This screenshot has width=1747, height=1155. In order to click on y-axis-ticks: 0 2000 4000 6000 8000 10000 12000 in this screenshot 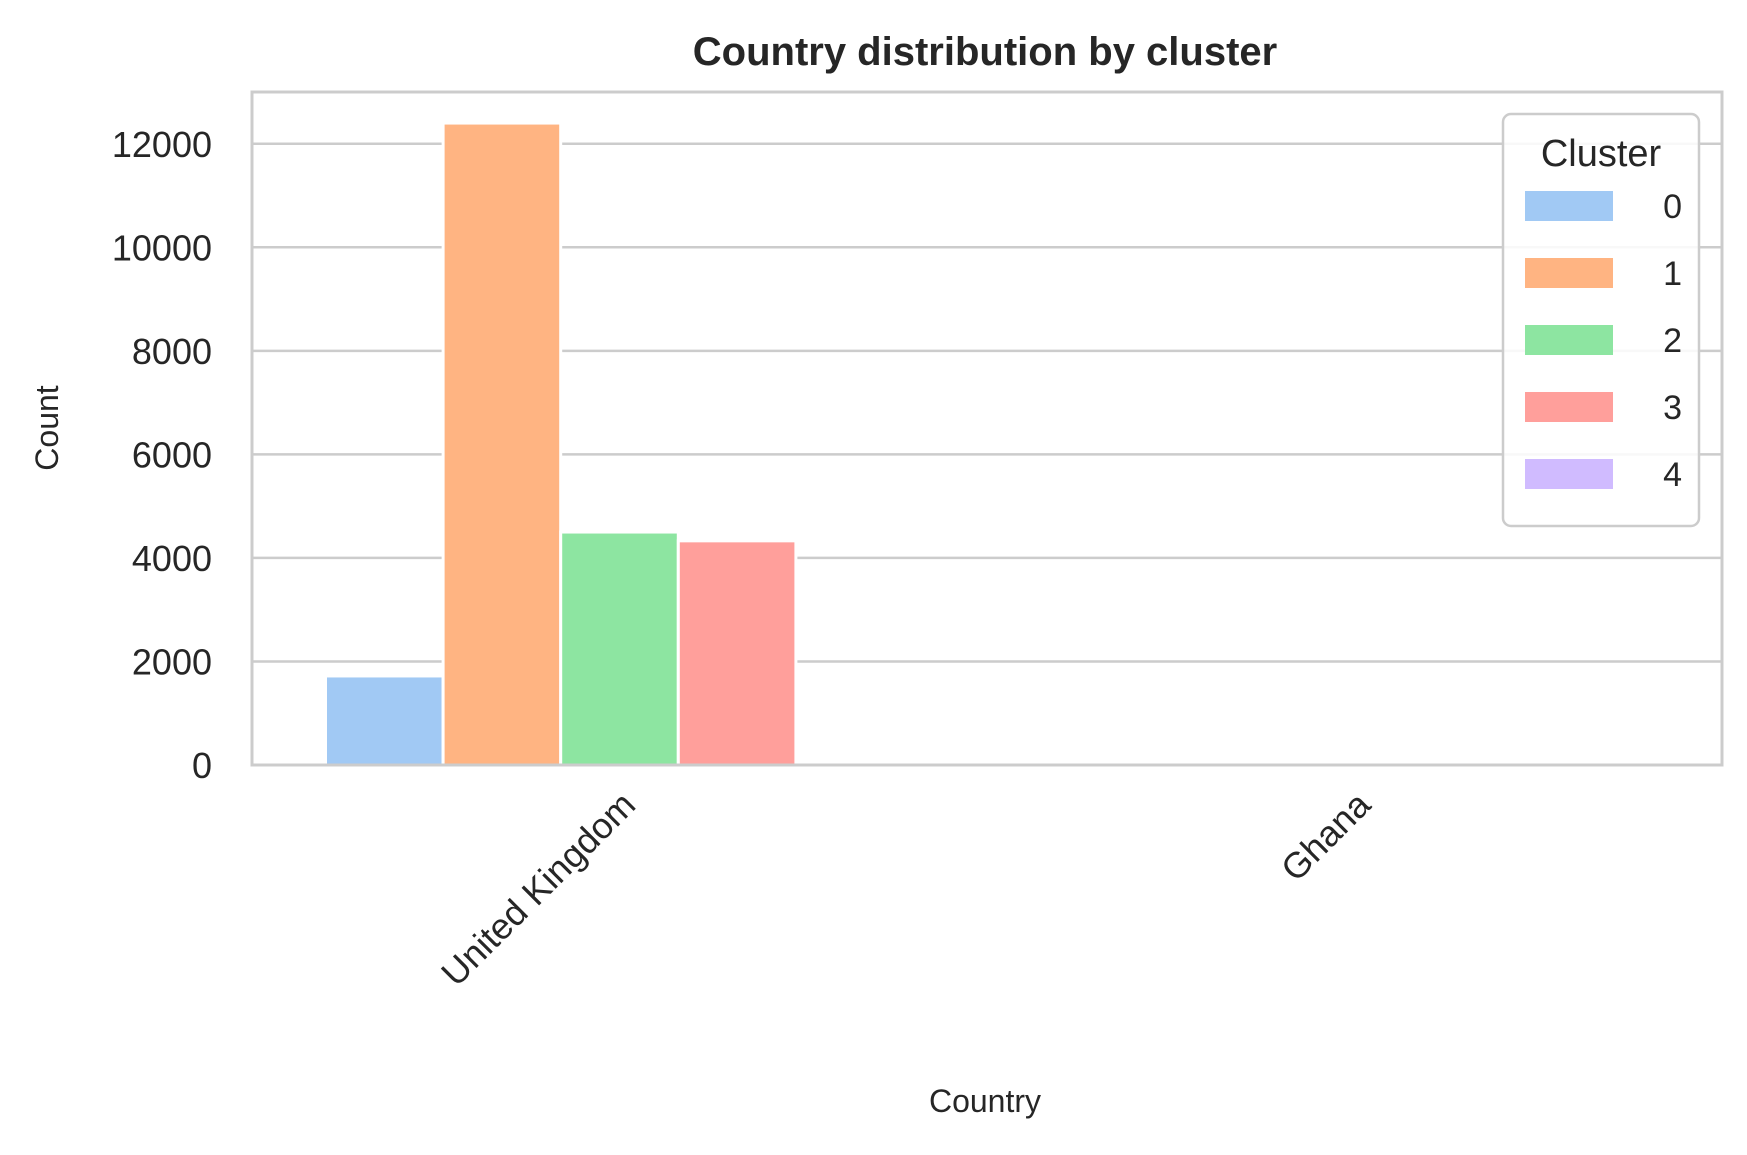, I will do `click(162, 455)`.